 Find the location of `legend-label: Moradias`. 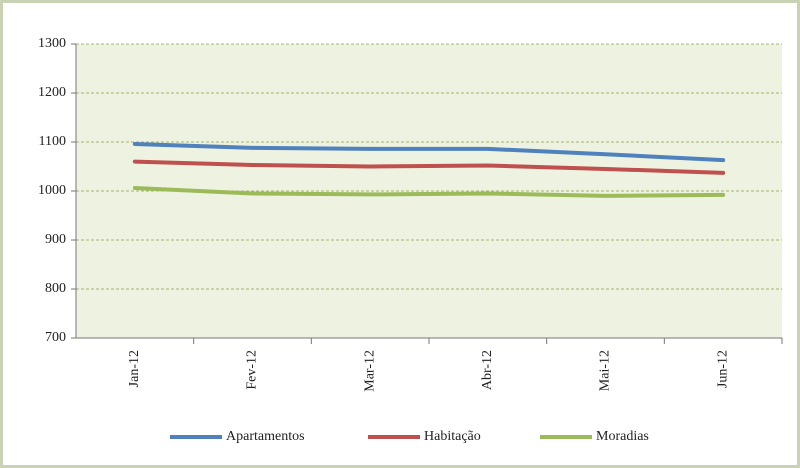

legend-label: Moradias is located at coordinates (622, 436).